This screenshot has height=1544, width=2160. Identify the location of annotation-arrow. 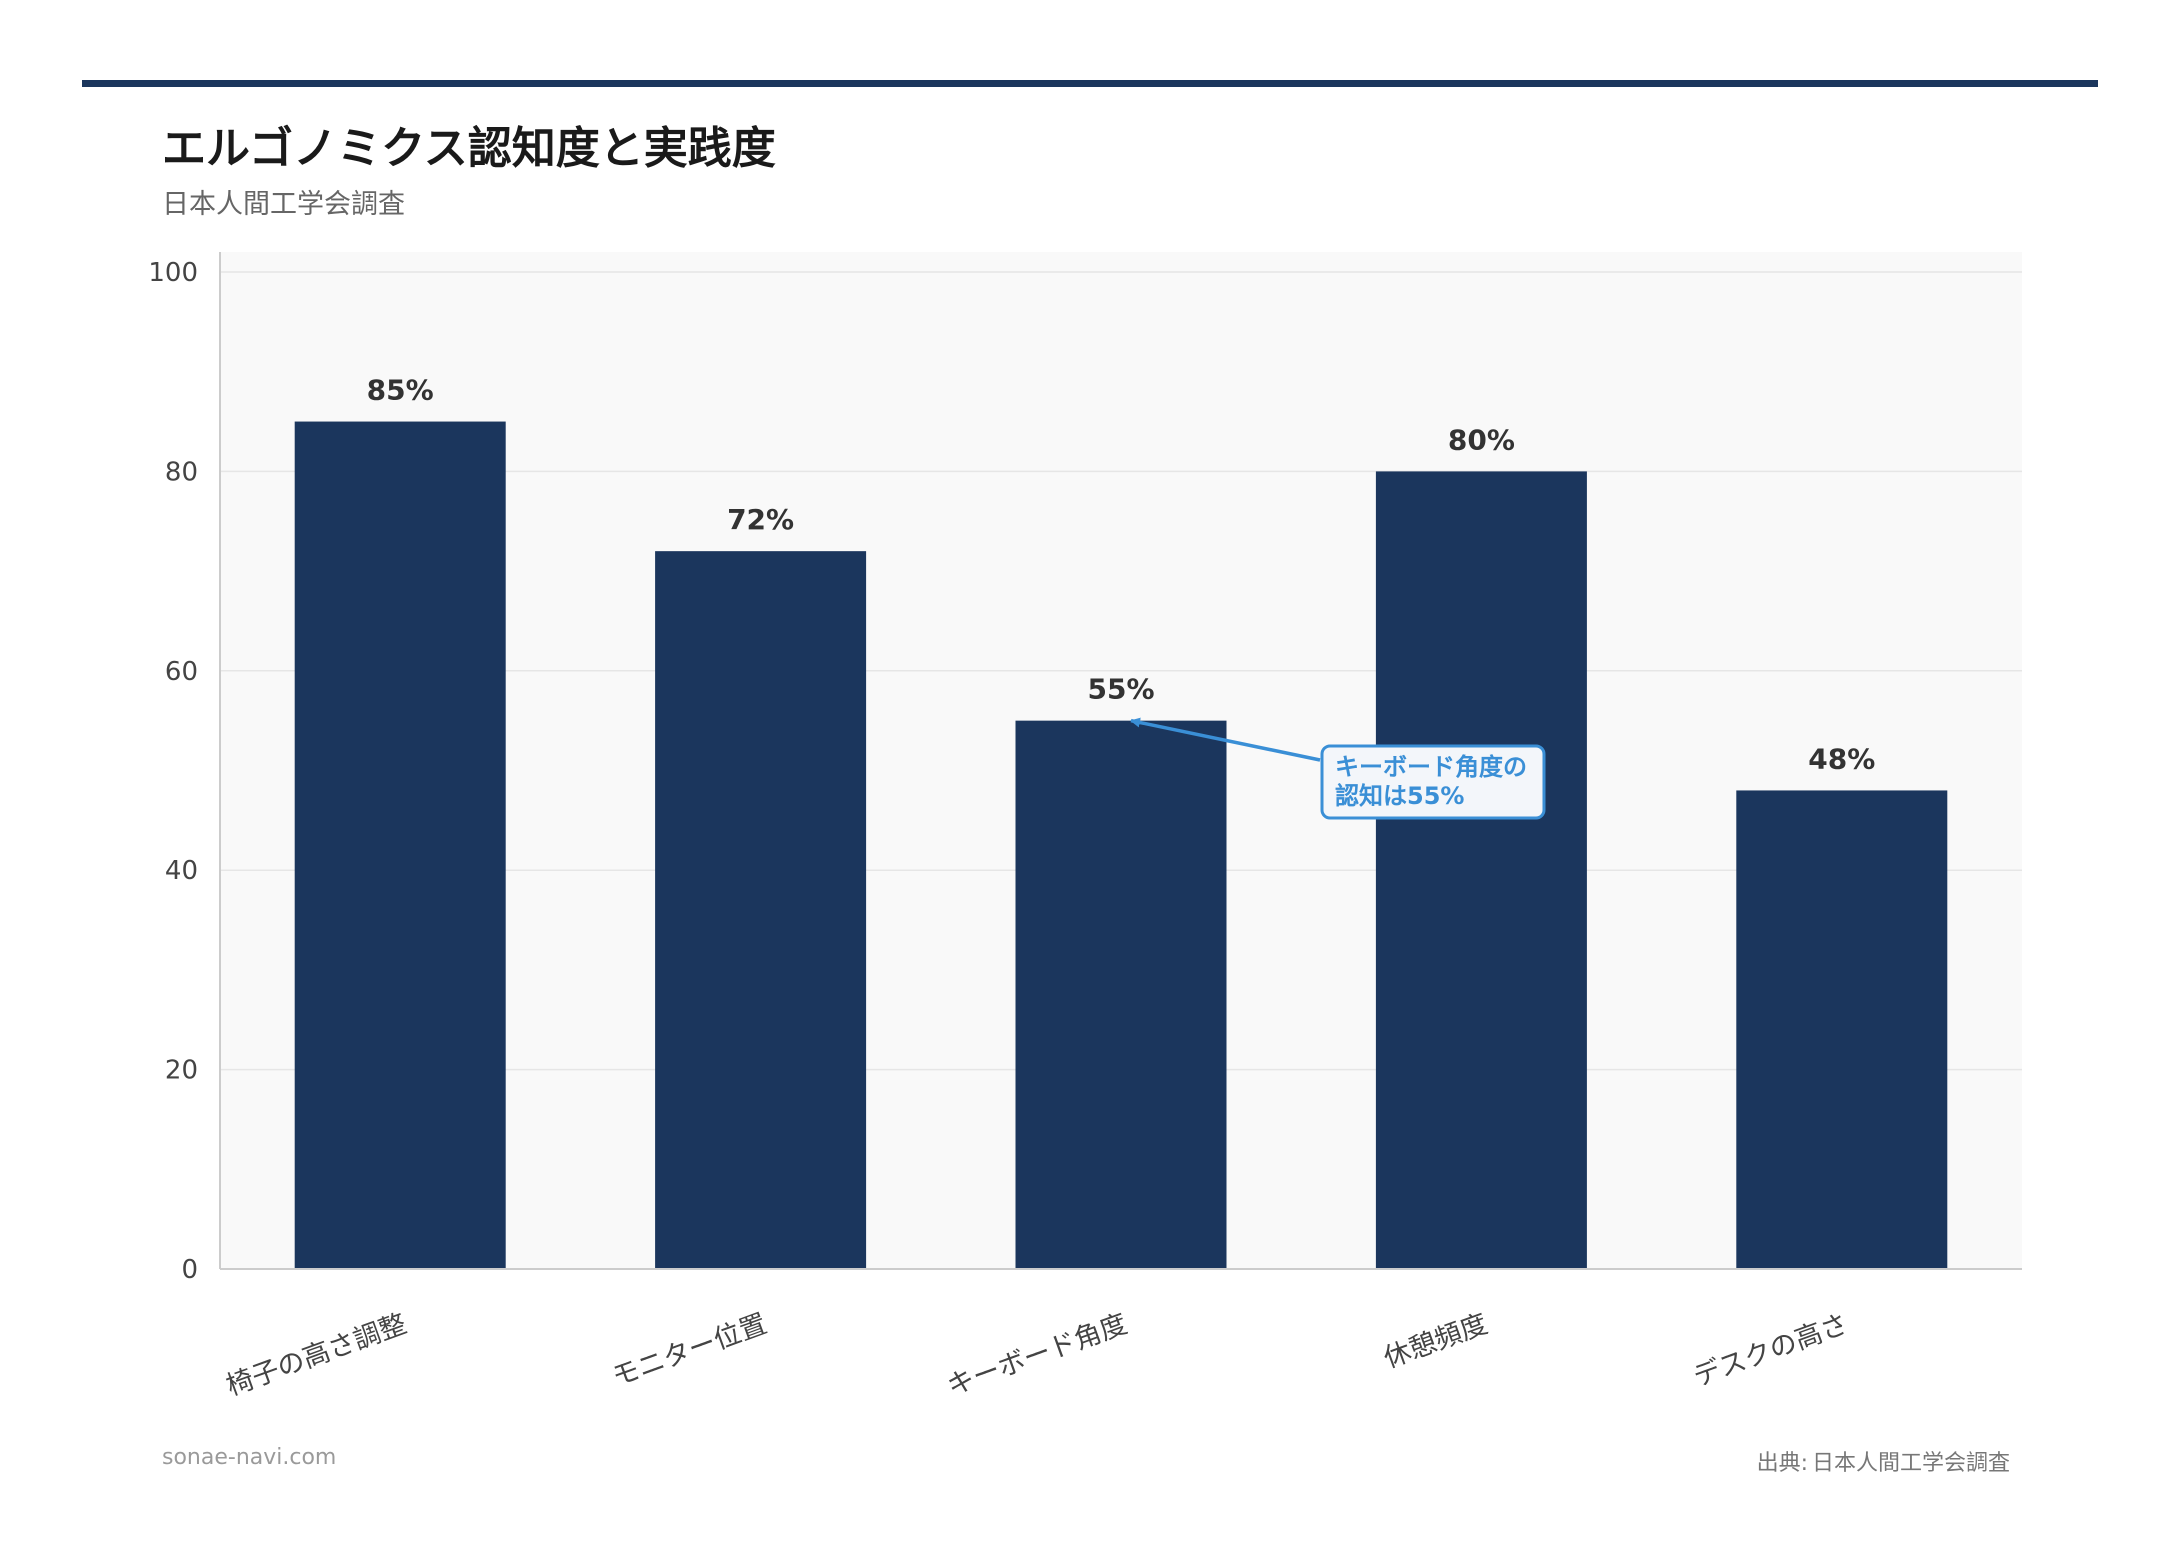
(1225, 739).